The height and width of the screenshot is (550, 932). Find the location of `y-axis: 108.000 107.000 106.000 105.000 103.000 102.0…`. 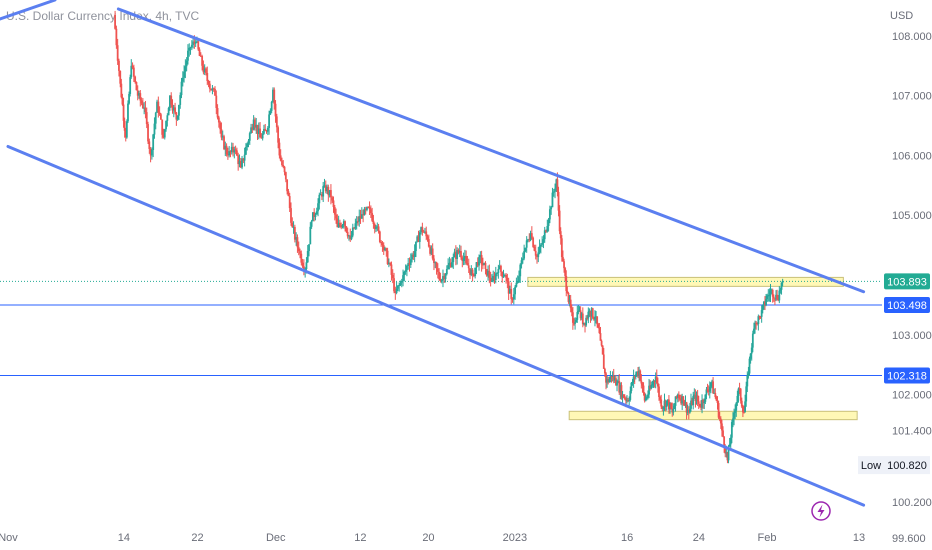

y-axis: 108.000 107.000 106.000 105.000 103.000 102.0… is located at coordinates (912, 288).